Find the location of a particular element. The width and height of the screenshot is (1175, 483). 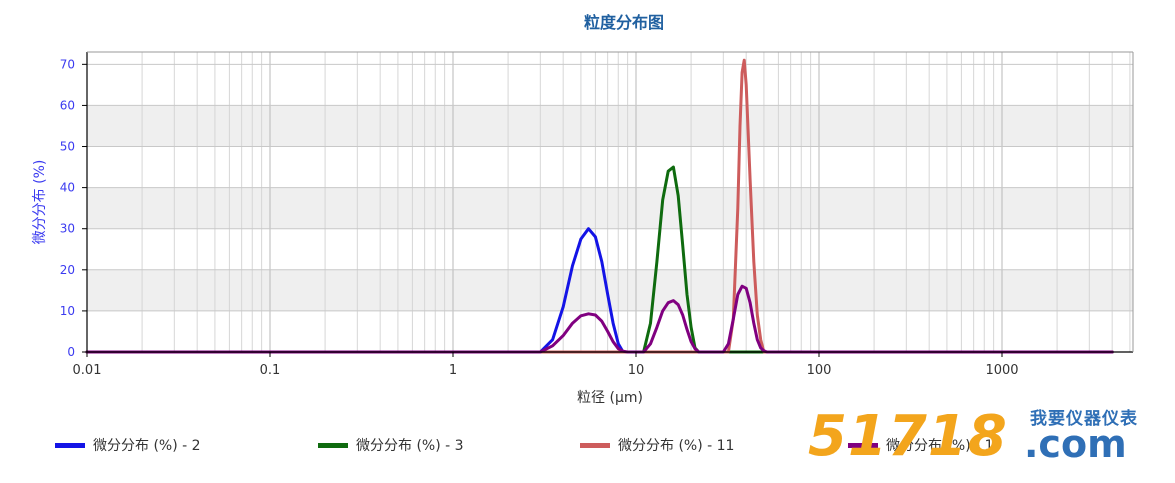

legend-item: 微分分布 (%) - 3 is located at coordinates (391, 445).